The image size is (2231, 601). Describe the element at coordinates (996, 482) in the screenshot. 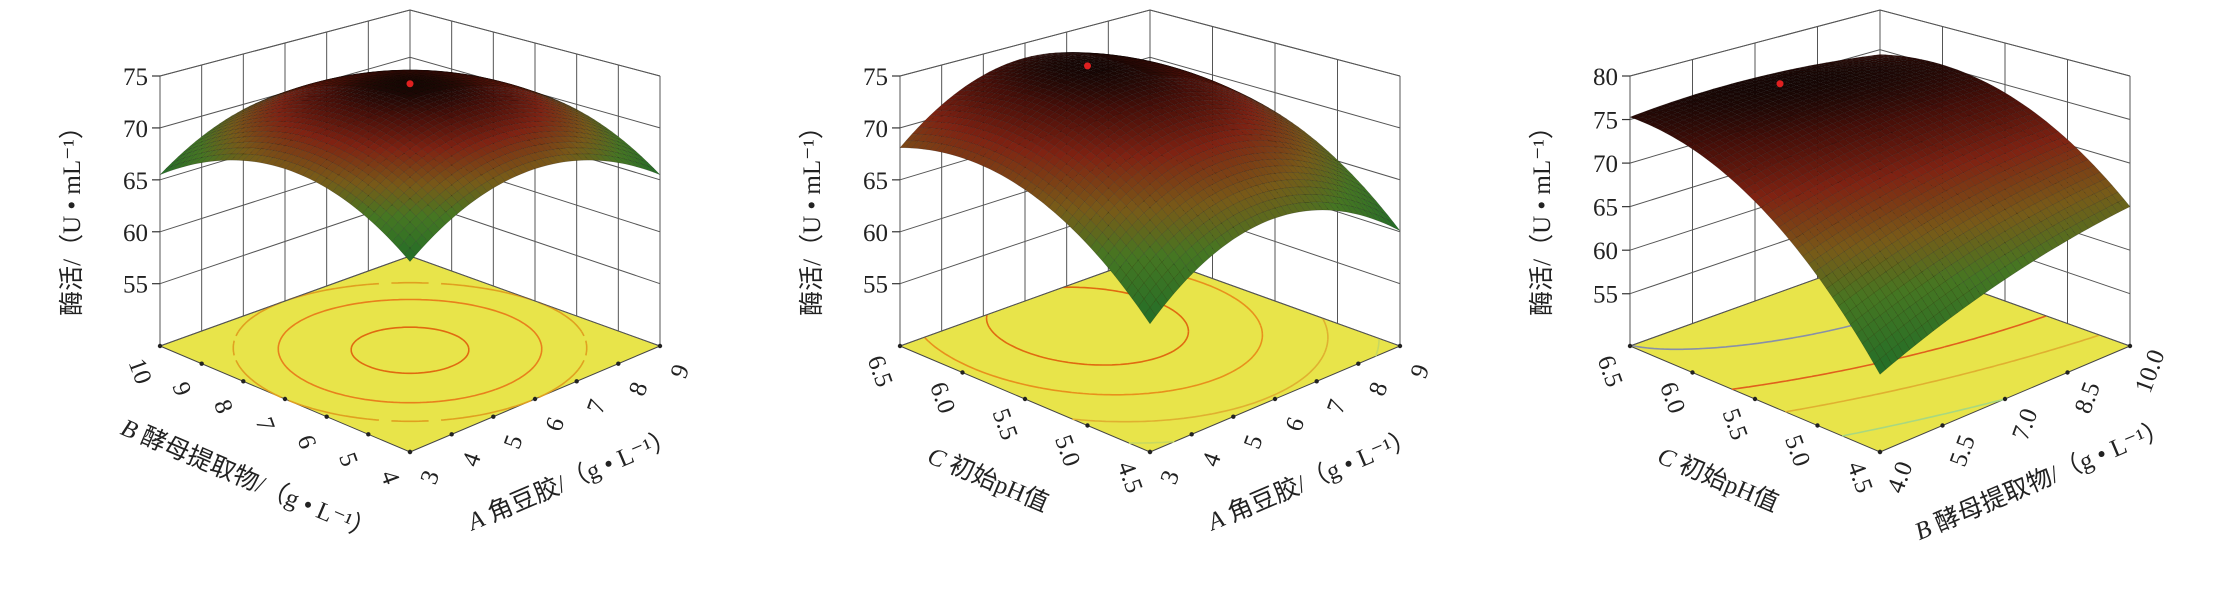

I see `y-axis-name: 初始pH值` at that location.